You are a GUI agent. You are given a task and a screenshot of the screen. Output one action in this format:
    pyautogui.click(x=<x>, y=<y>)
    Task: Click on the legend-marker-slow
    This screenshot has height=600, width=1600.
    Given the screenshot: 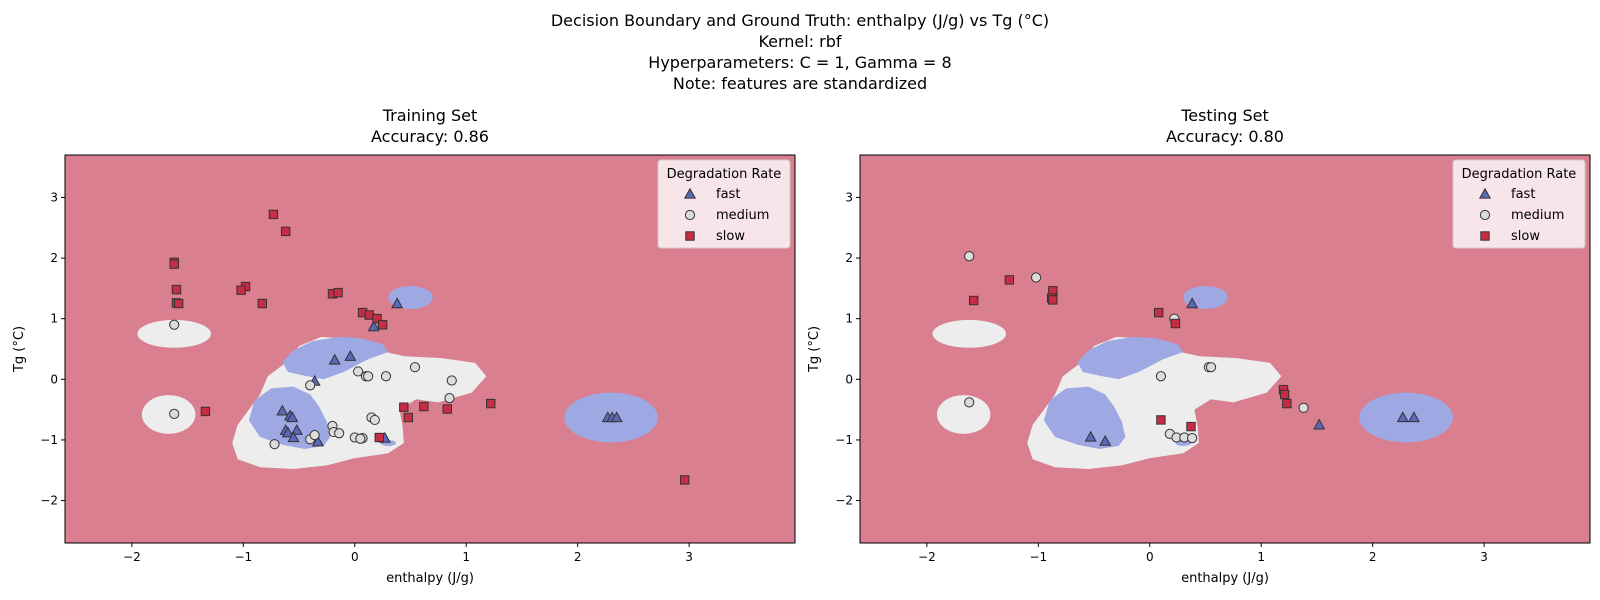 What is the action you would take?
    pyautogui.click(x=690, y=236)
    